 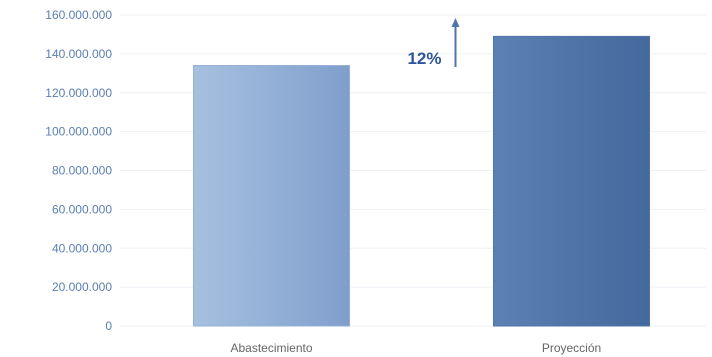 What do you see at coordinates (82, 287) in the screenshot?
I see `y-tick-label: 20.000.000` at bounding box center [82, 287].